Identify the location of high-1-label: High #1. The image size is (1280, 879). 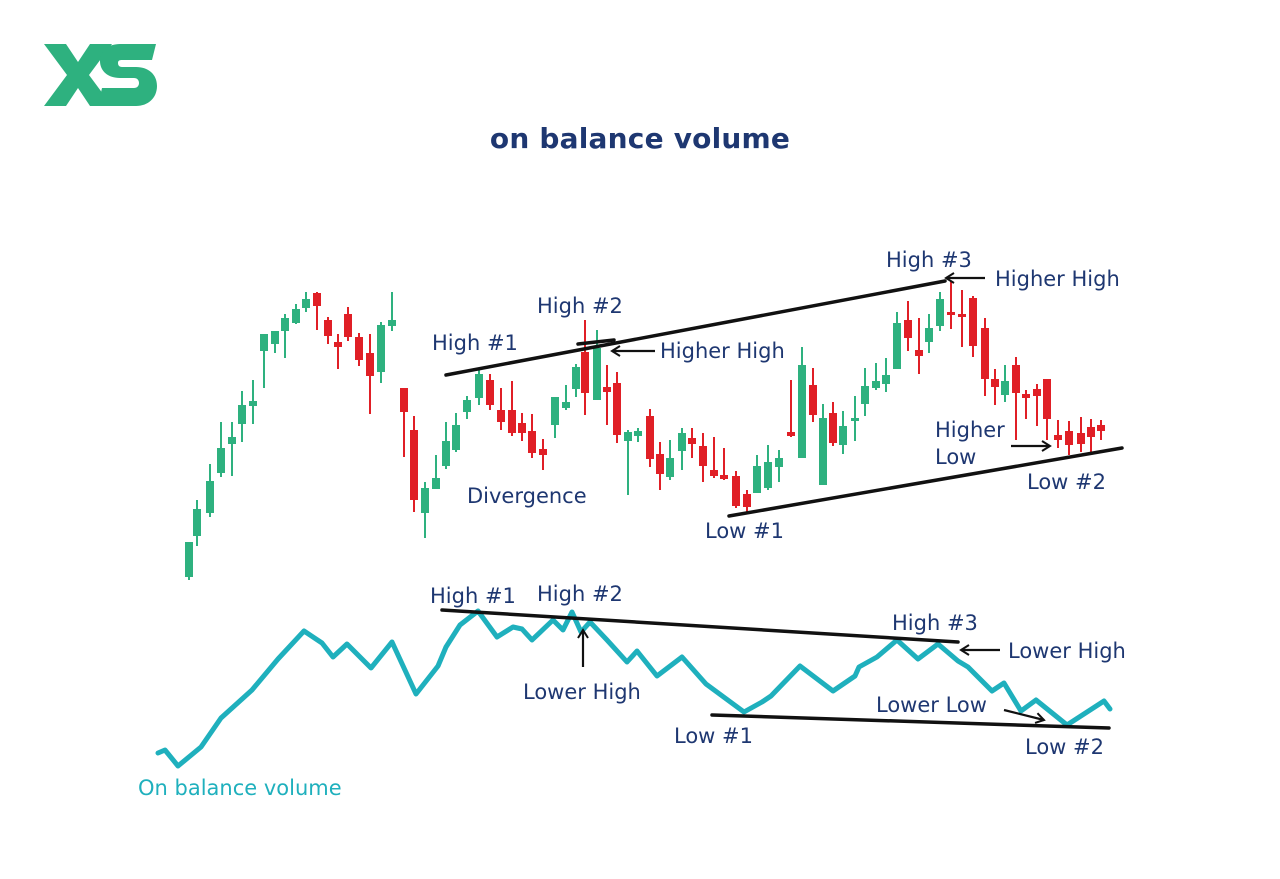
(475, 343).